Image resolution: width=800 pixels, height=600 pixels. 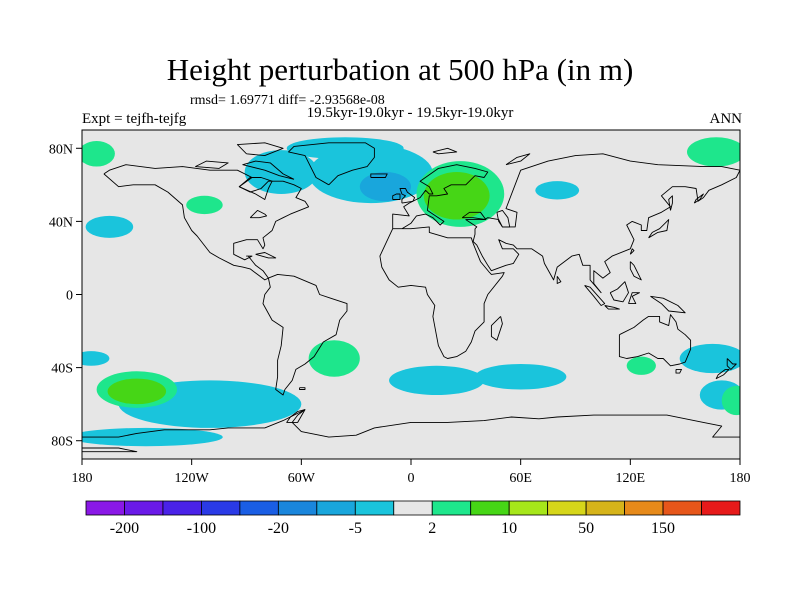 I want to click on anomaly-north-atlantic-core, so click(x=385, y=187).